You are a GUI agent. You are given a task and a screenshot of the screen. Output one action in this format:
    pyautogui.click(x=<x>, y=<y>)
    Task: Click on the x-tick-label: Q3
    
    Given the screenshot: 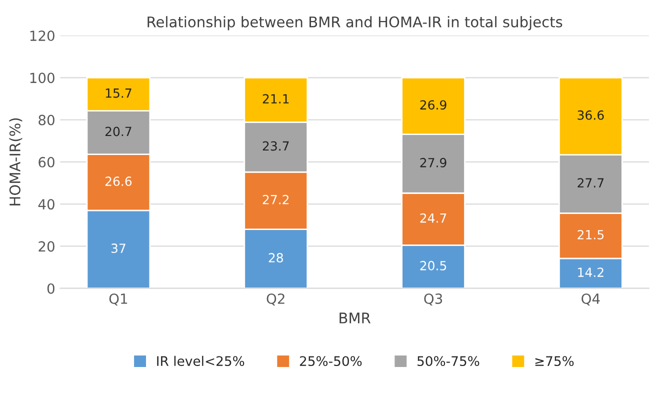 What is the action you would take?
    pyautogui.click(x=433, y=299)
    